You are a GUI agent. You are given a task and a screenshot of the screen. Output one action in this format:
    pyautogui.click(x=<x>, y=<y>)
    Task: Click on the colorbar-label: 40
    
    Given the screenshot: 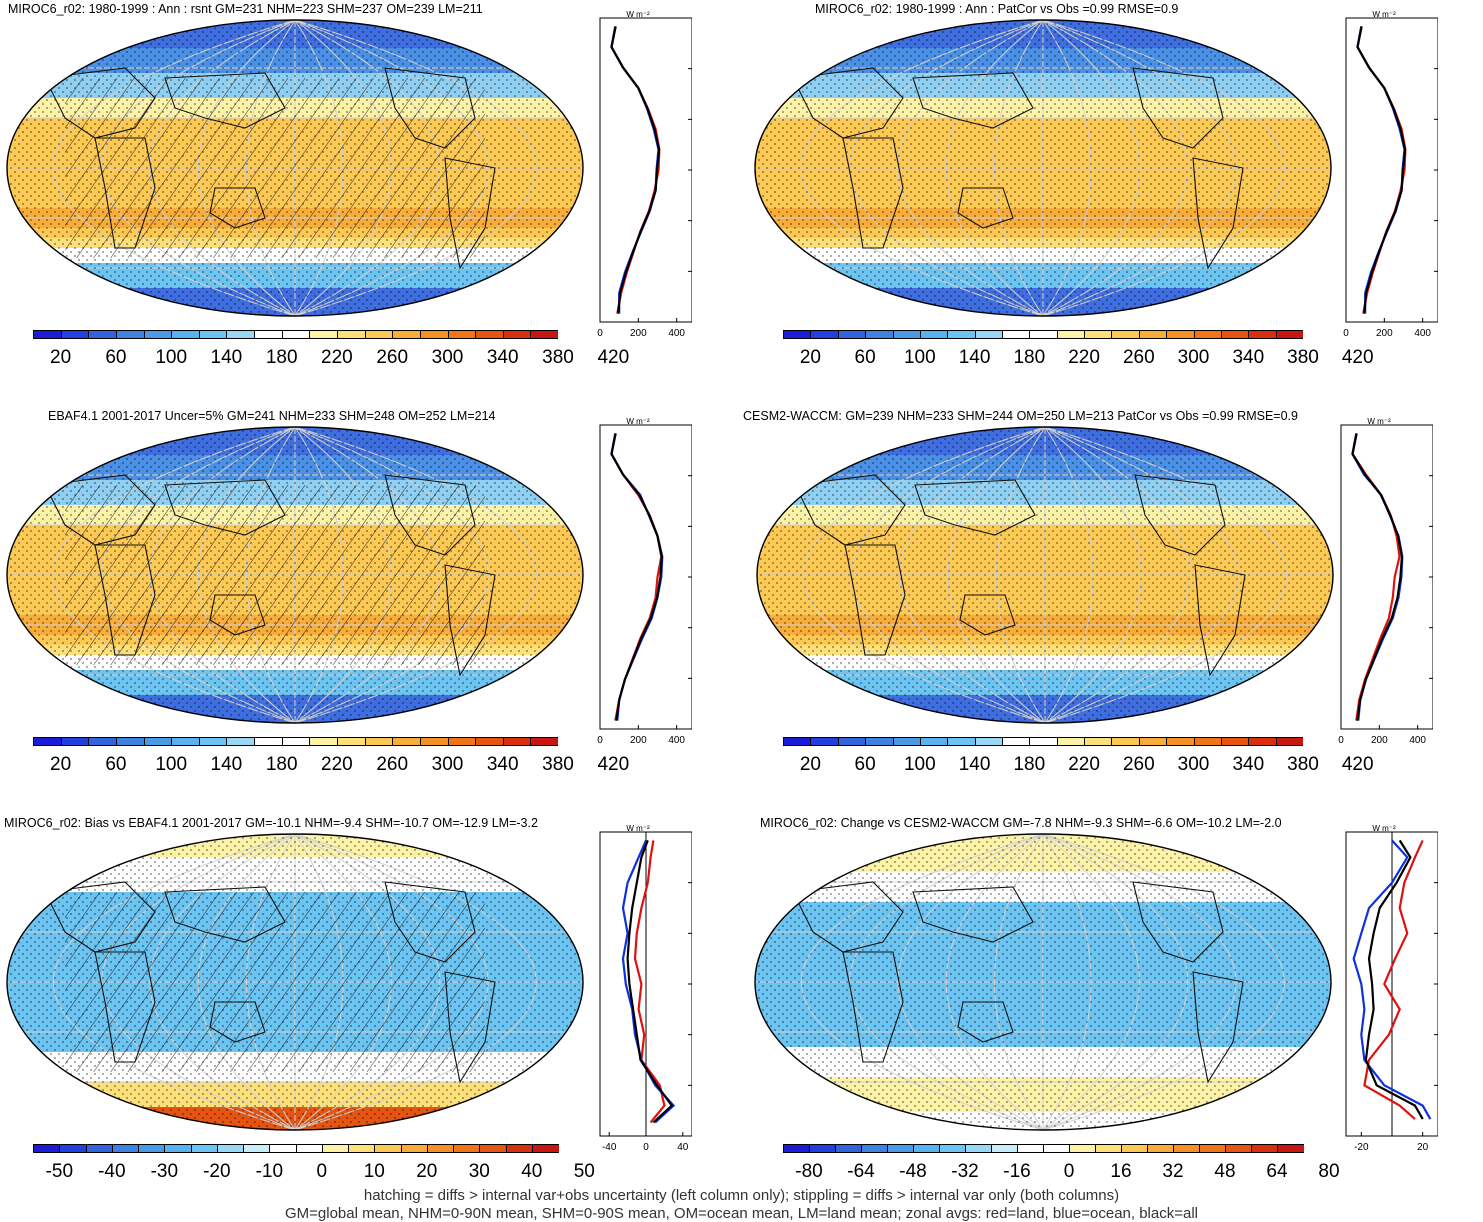 What is the action you would take?
    pyautogui.click(x=532, y=1171)
    